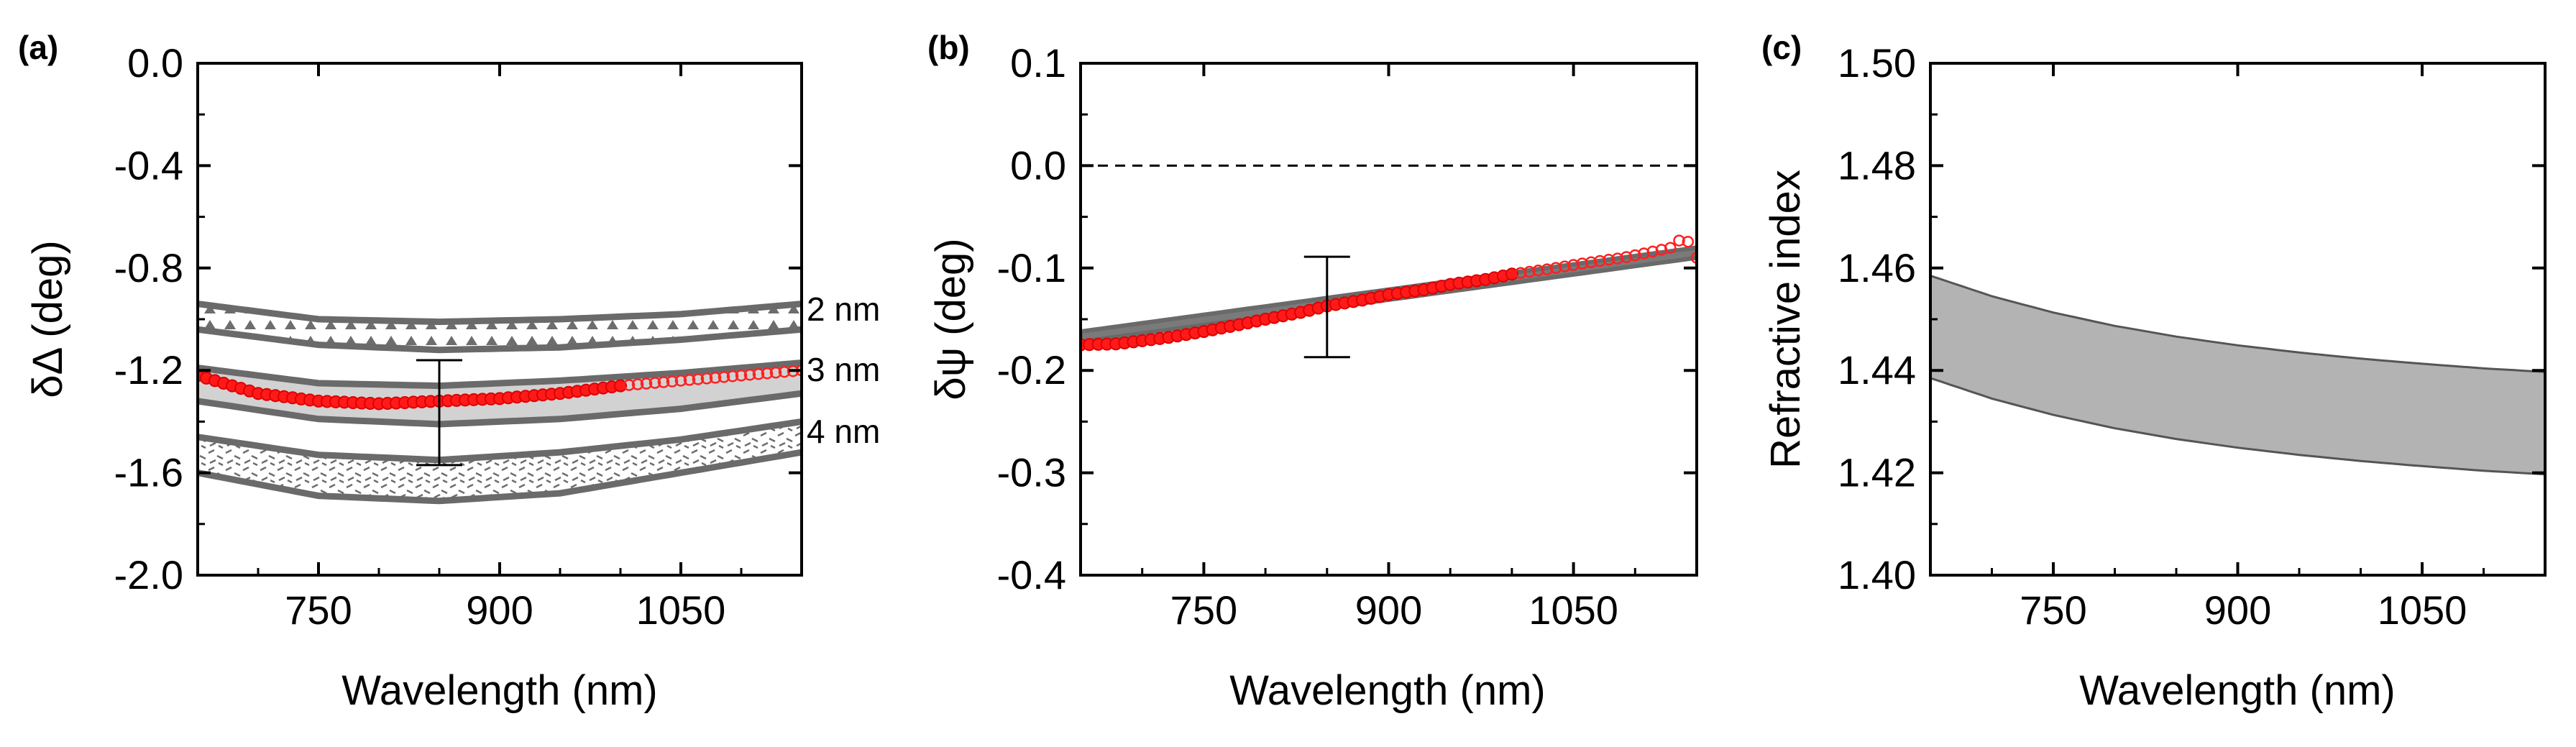  Describe the element at coordinates (1877, 472) in the screenshot. I see `panel-c-y-tick-label: 1.42` at that location.